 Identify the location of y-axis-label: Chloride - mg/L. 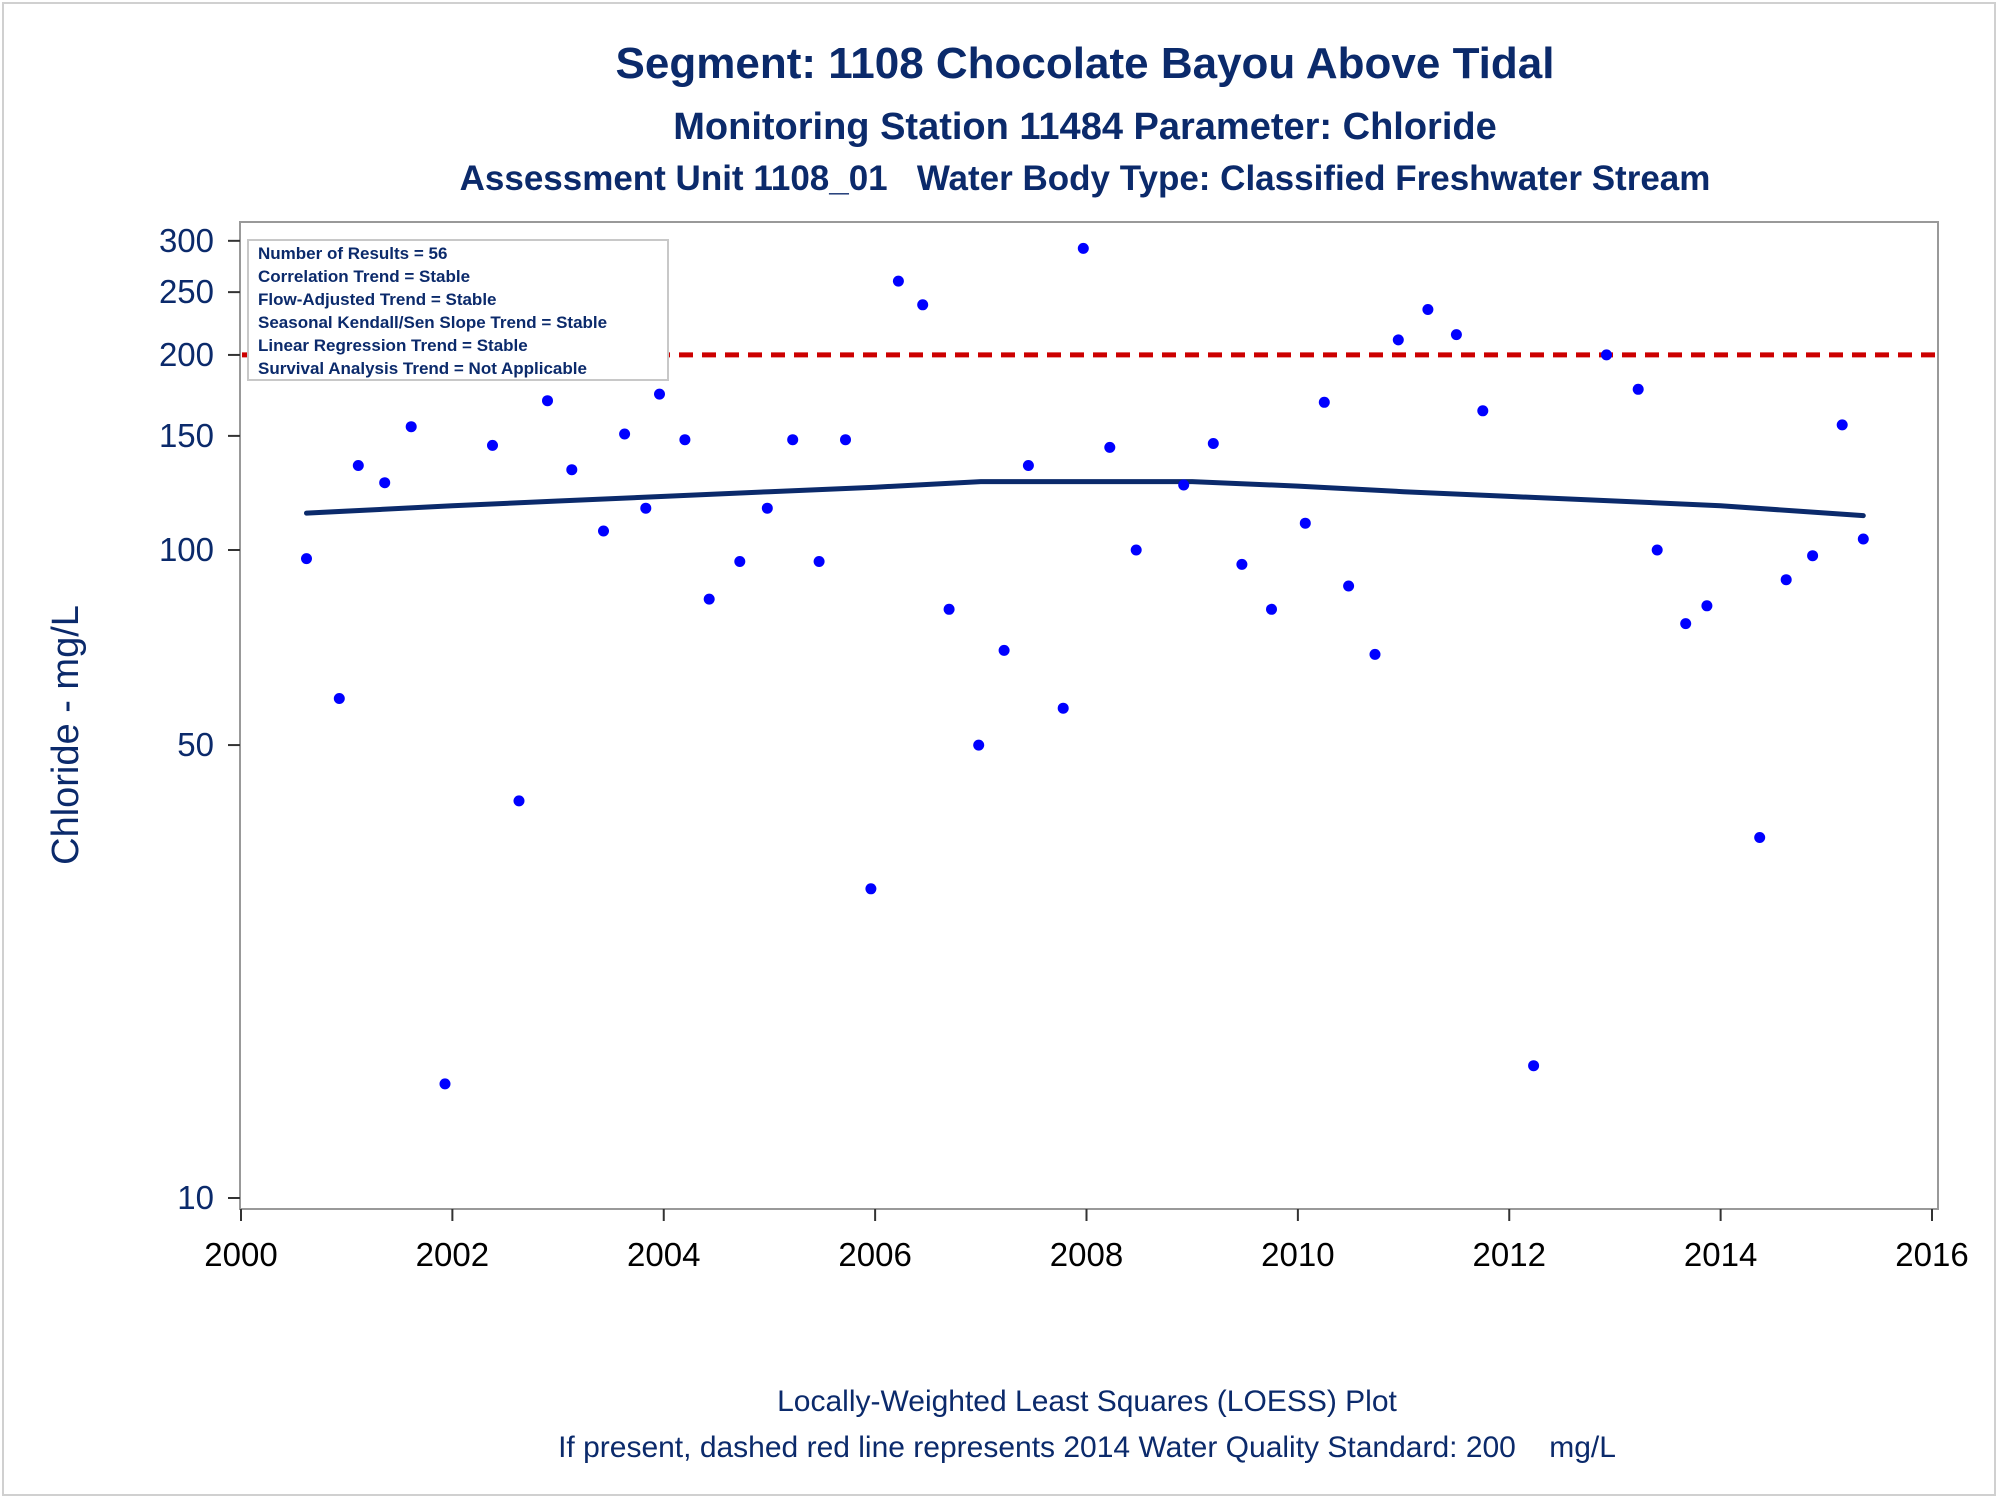
(66, 735).